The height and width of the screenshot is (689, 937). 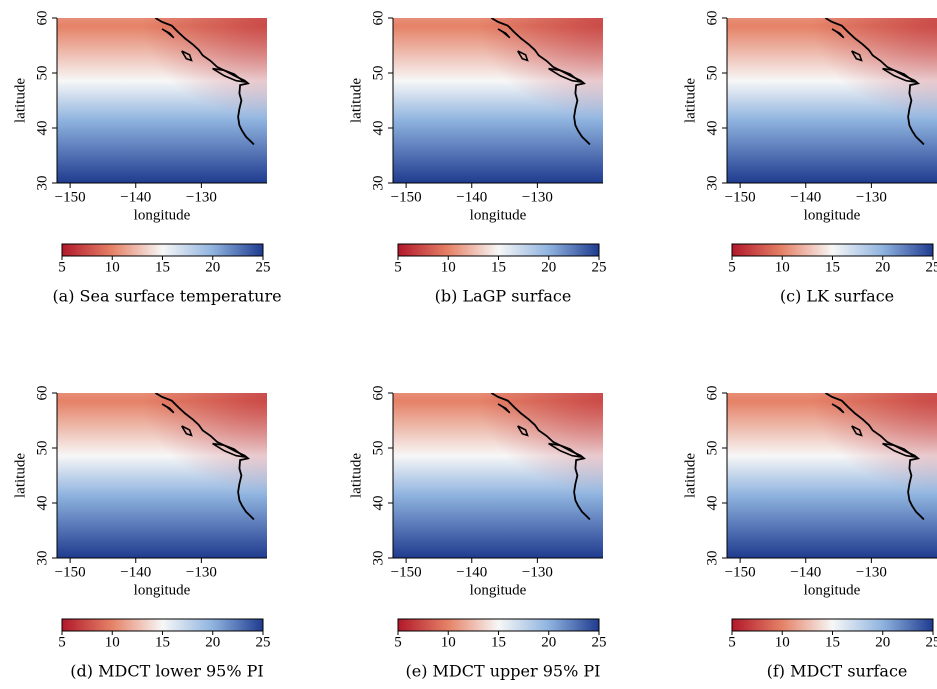 I want to click on caption: (c) LK surface, so click(x=837, y=296).